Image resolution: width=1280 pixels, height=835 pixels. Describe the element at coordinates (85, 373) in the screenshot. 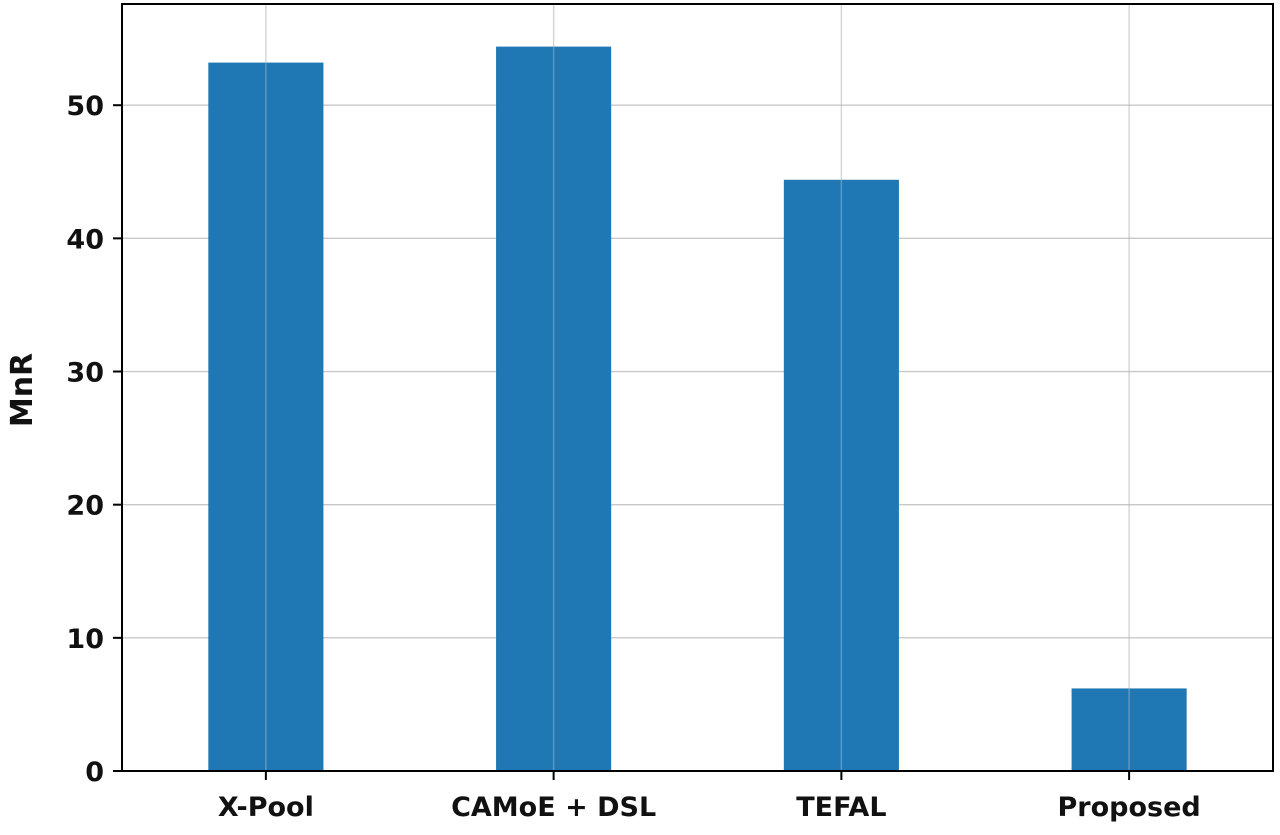

I see `y-tick-label: 30` at that location.